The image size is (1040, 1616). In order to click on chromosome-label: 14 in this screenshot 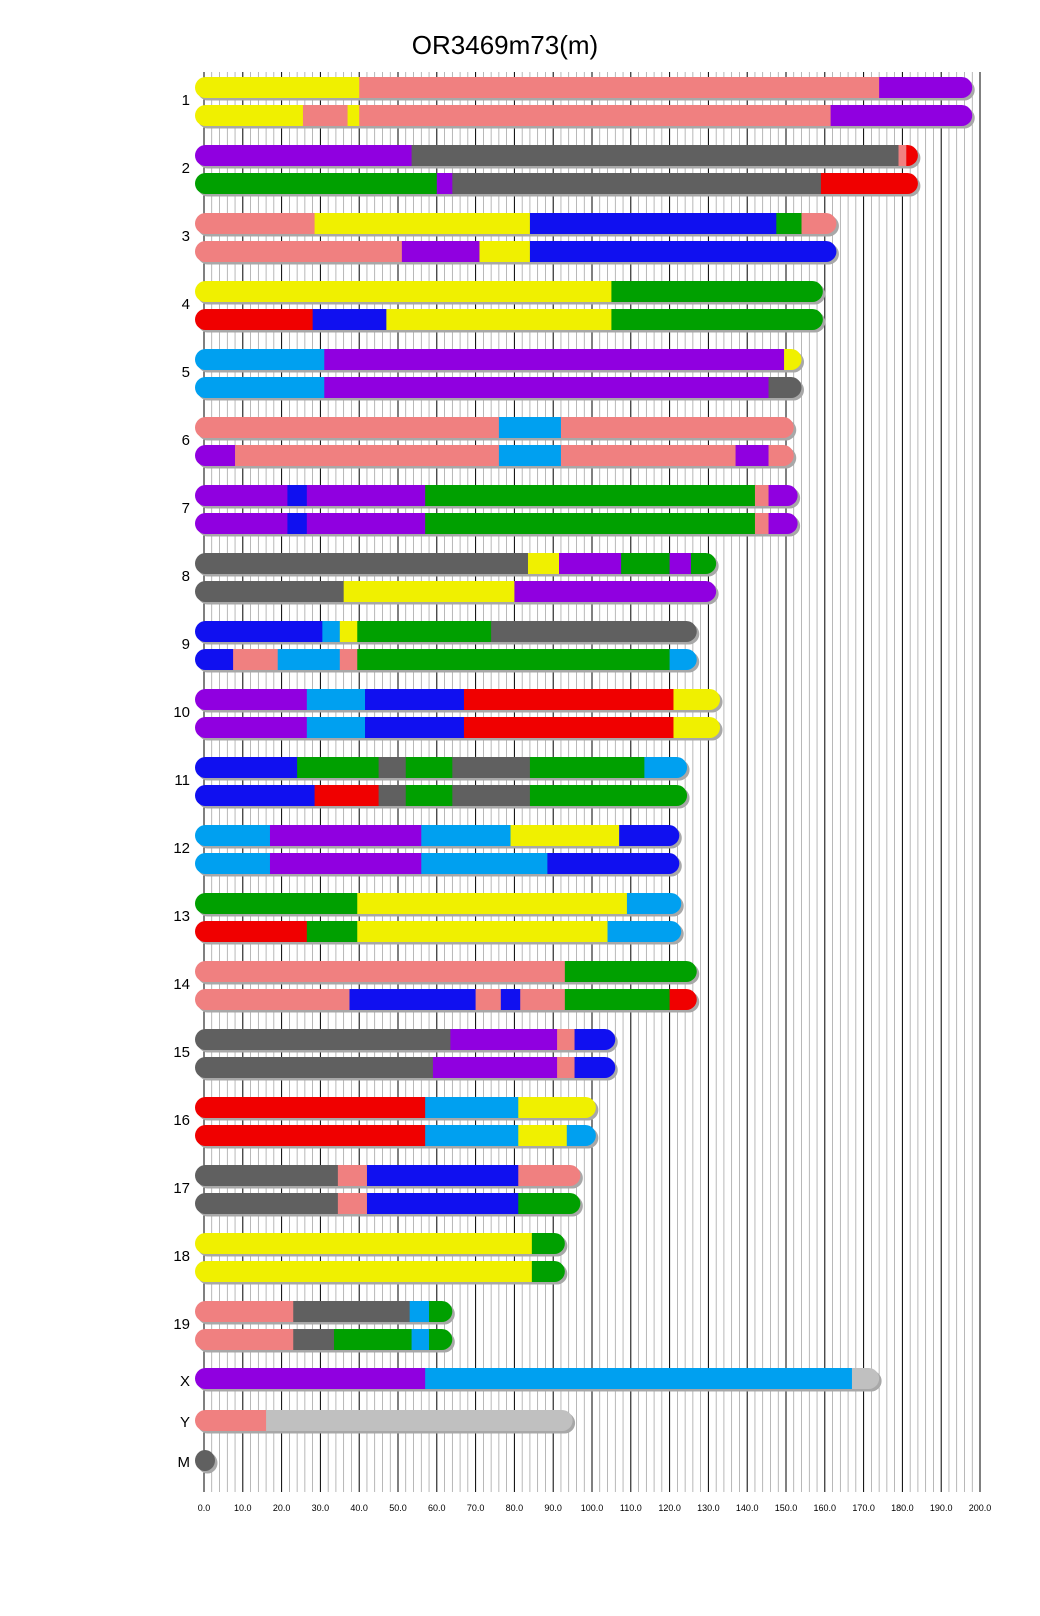, I will do `click(181, 984)`.